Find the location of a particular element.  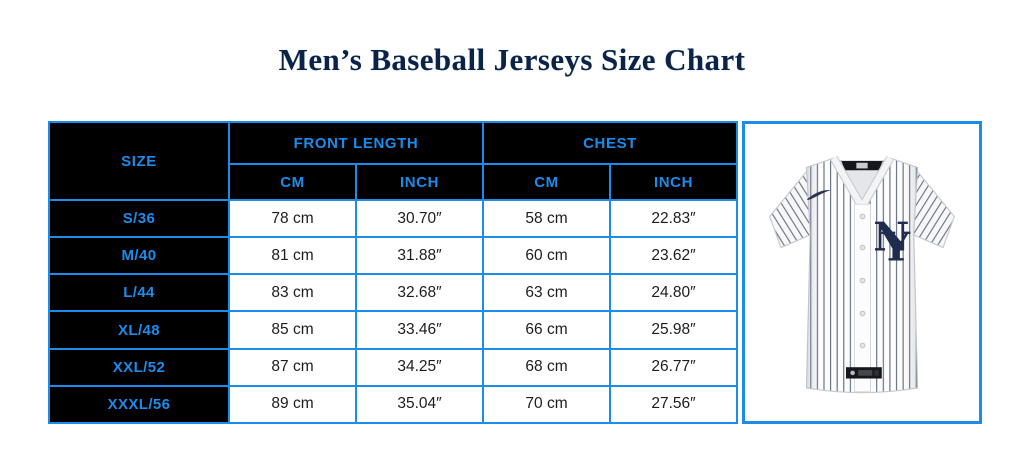

table-row: S/36 78 cm 30.70″ 58 cm 22.83″ is located at coordinates (393, 218).